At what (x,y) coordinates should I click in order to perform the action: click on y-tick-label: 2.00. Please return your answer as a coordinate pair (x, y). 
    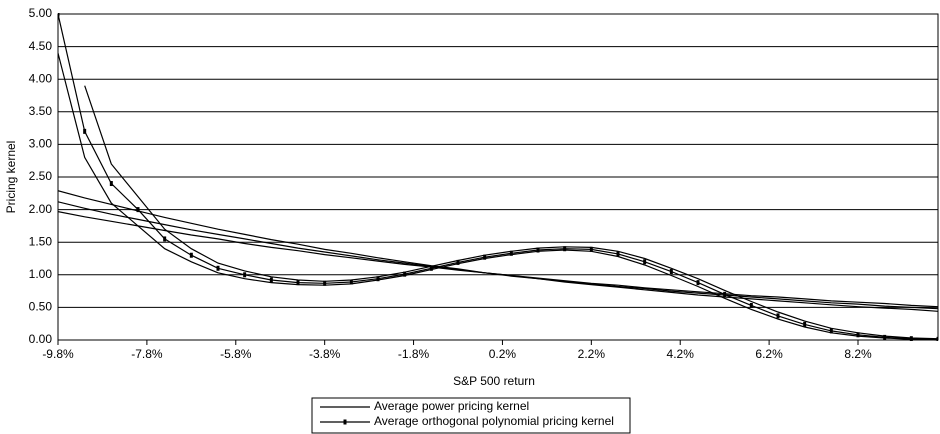
    Looking at the image, I should click on (41, 209).